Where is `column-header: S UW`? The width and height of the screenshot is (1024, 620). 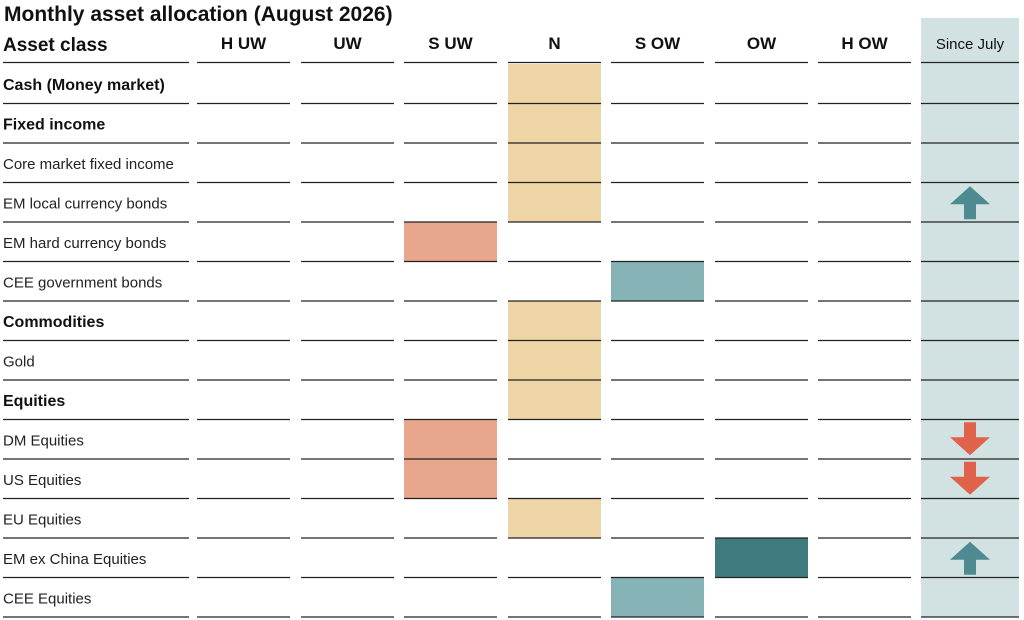 column-header: S UW is located at coordinates (450, 43).